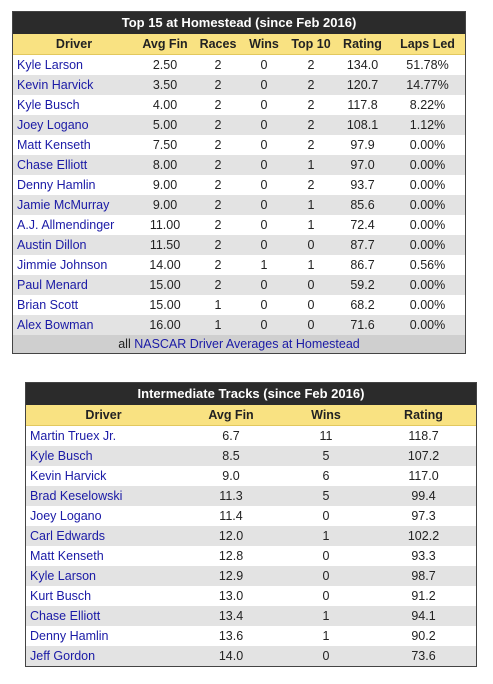 Image resolution: width=493 pixels, height=684 pixels. I want to click on table-row: Kyle Busch 4.00 2 0 2 117.8 8.22%, so click(239, 105).